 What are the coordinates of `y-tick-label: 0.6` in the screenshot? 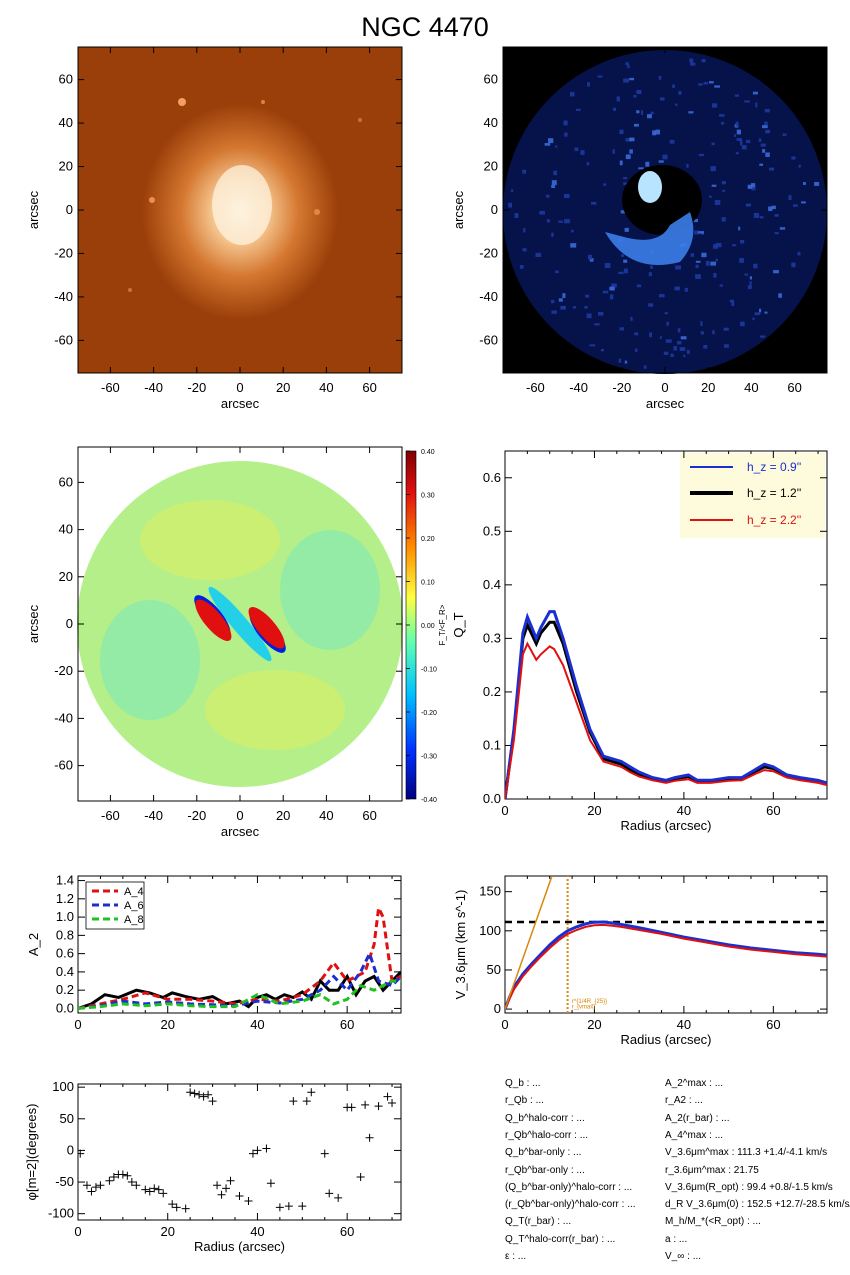 It's located at (65, 953).